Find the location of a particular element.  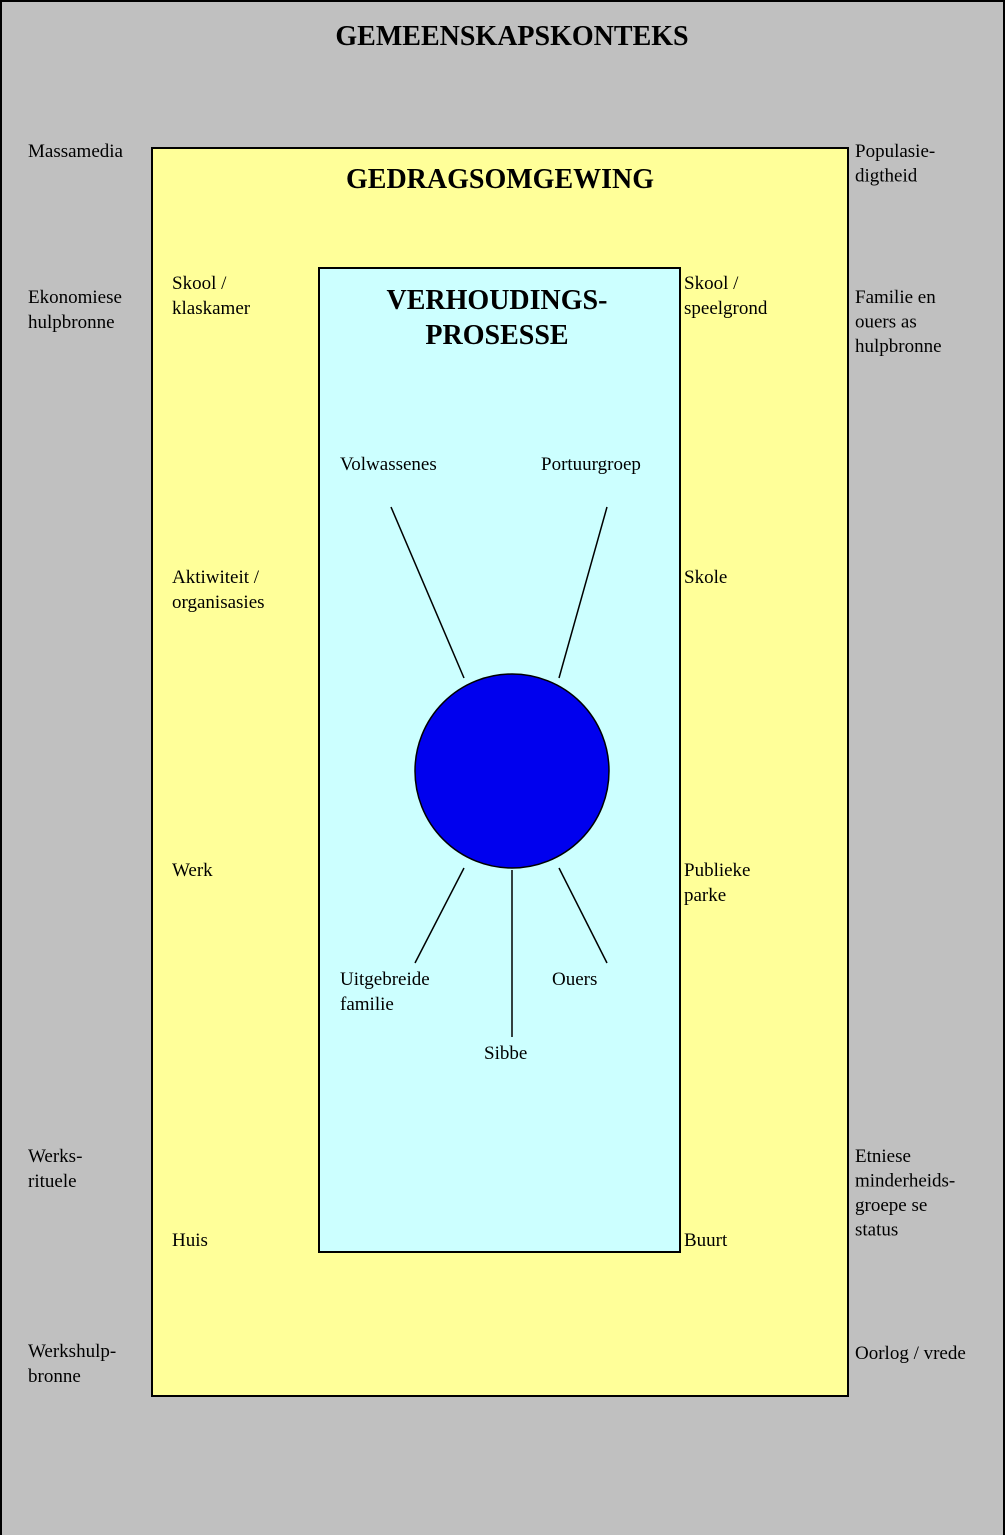

community-label: Ekonomiese hulpbronne is located at coordinates (75, 310).